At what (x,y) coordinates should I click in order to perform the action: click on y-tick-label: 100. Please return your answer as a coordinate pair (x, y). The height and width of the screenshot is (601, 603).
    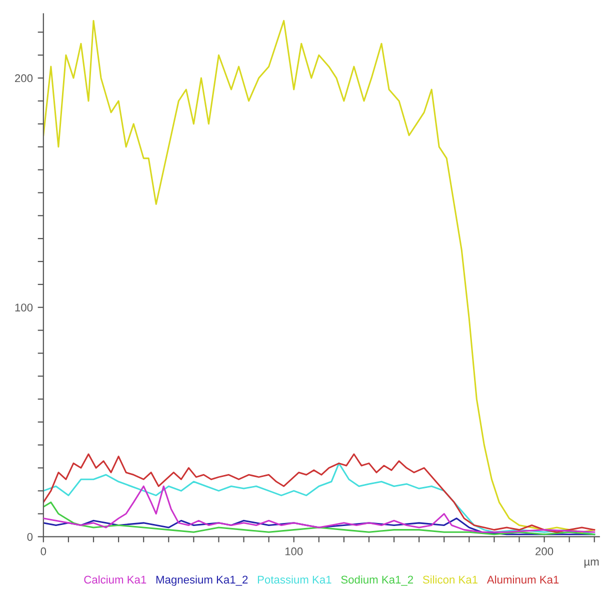
    Looking at the image, I should click on (24, 308).